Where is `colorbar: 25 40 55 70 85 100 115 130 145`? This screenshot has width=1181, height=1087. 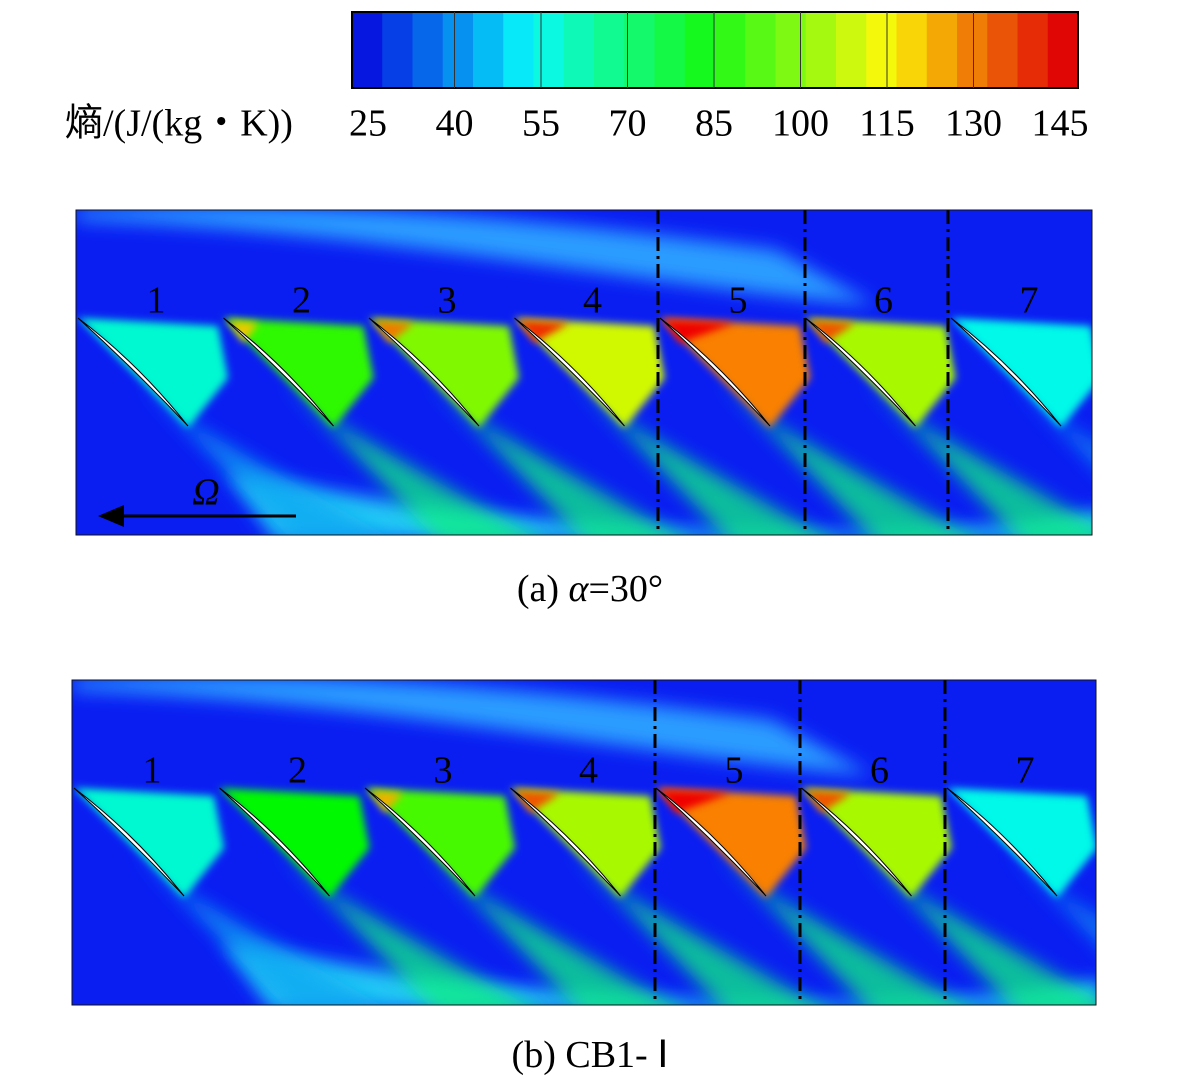
colorbar: 25 40 55 70 85 100 115 130 145 is located at coordinates (719, 78).